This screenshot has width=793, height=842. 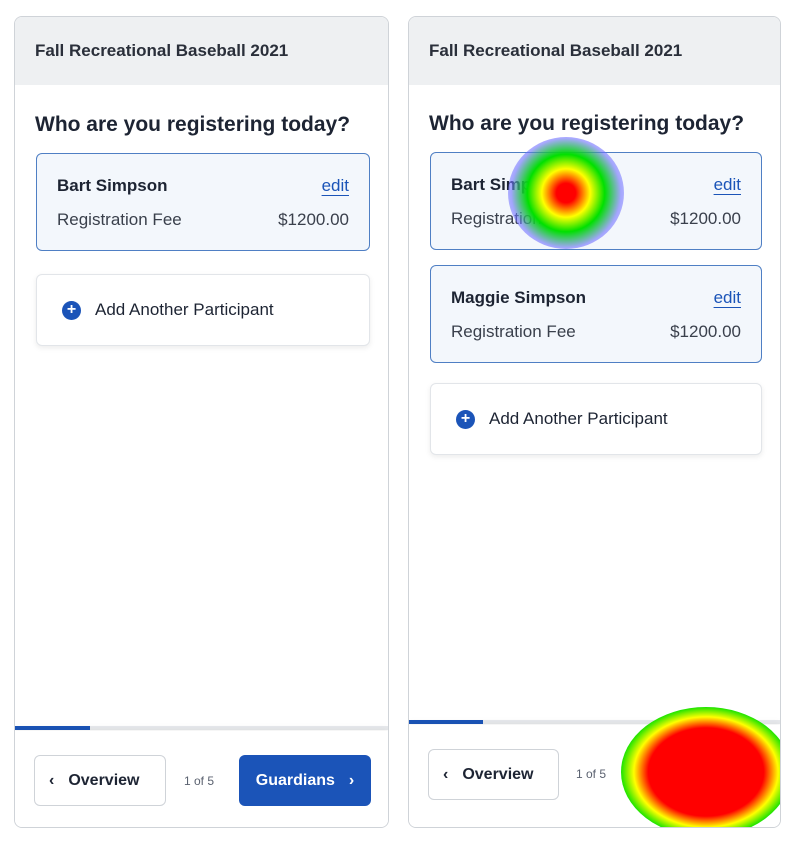 I want to click on participant-name: Maggie Simpson, so click(x=519, y=297).